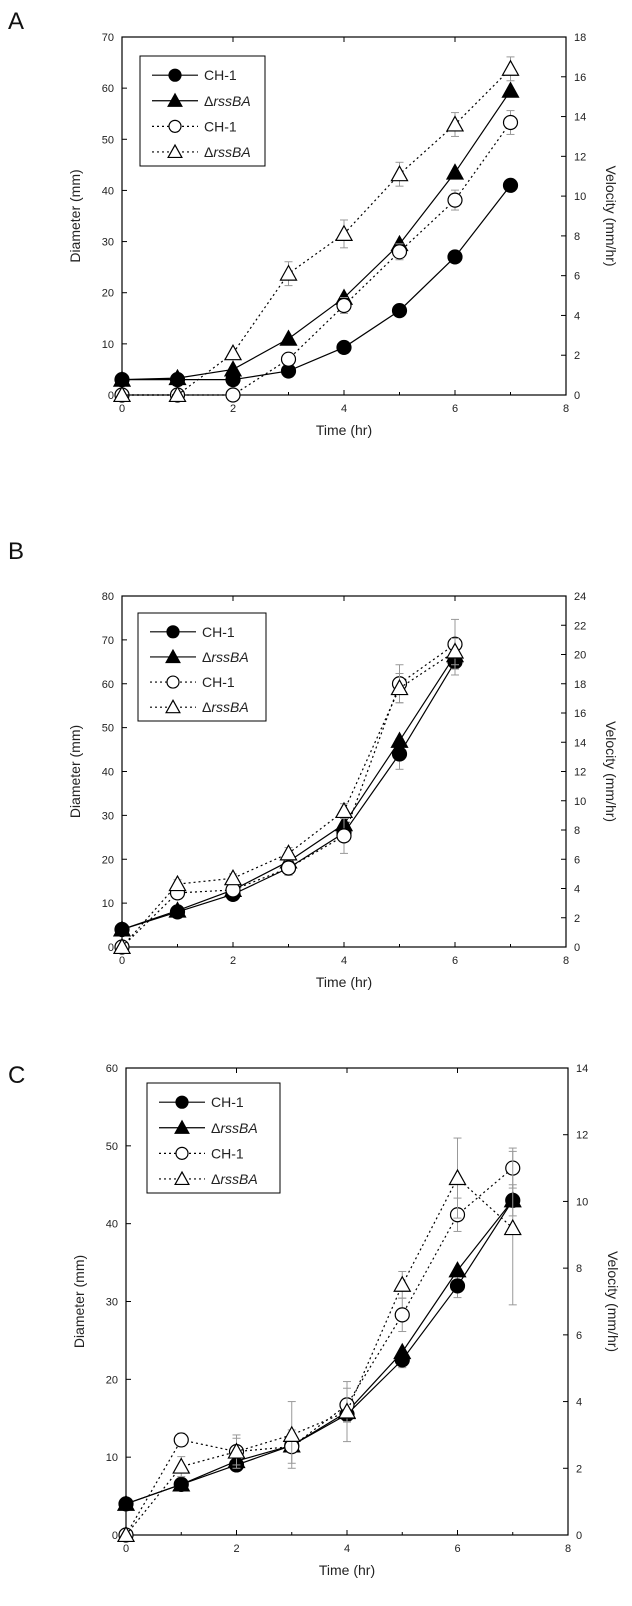 This screenshot has width=632, height=1606. What do you see at coordinates (108, 860) in the screenshot?
I see `y-tick-label: 20` at bounding box center [108, 860].